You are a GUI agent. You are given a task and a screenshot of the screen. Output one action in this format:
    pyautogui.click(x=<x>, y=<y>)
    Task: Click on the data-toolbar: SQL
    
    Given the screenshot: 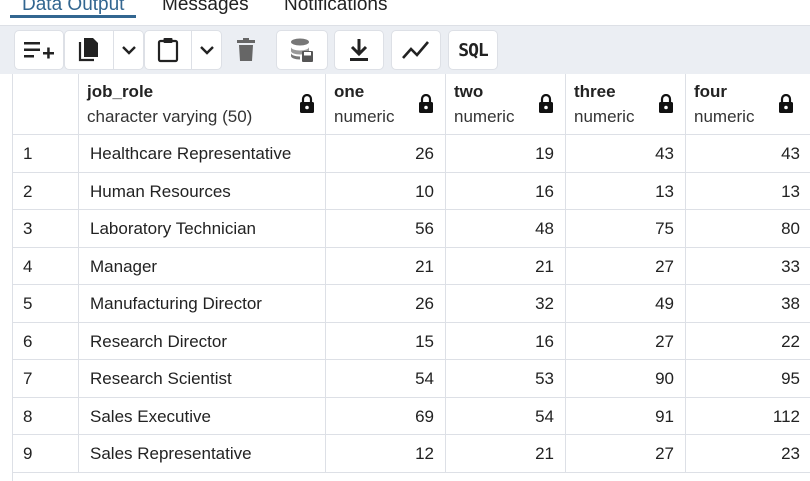 What is the action you would take?
    pyautogui.click(x=405, y=50)
    